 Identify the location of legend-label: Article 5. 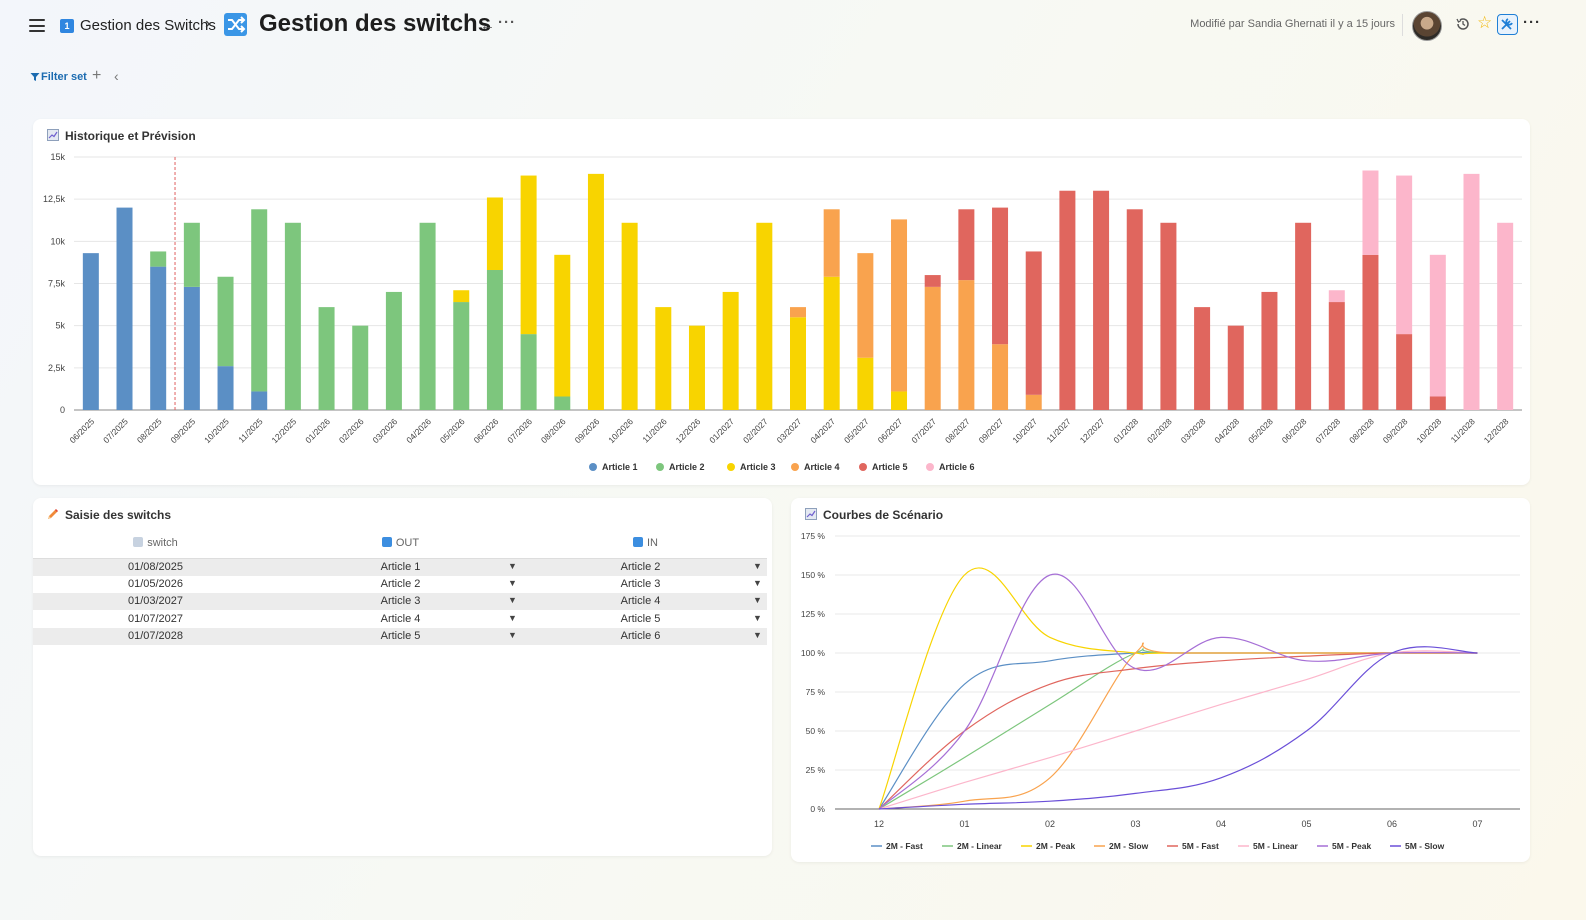
(890, 467).